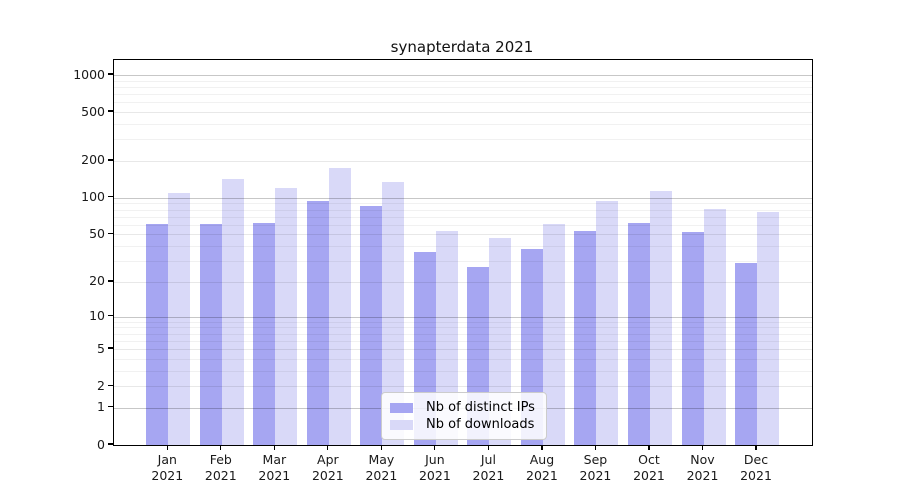 Image resolution: width=900 pixels, height=500 pixels. What do you see at coordinates (381, 467) in the screenshot?
I see `x-tick-label-may: May 2021` at bounding box center [381, 467].